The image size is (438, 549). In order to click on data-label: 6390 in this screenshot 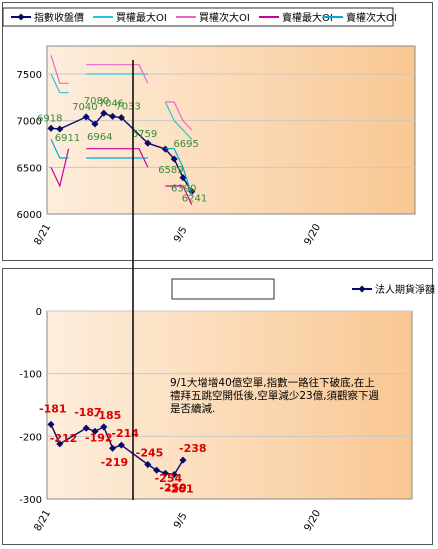, I will do `click(183, 189)`.